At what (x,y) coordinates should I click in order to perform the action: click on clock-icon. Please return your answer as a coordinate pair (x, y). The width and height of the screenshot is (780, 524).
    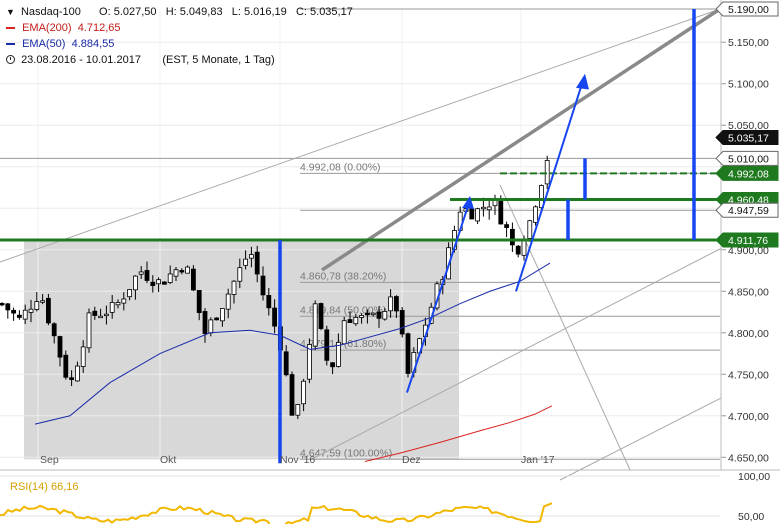
    Looking at the image, I should click on (10, 59).